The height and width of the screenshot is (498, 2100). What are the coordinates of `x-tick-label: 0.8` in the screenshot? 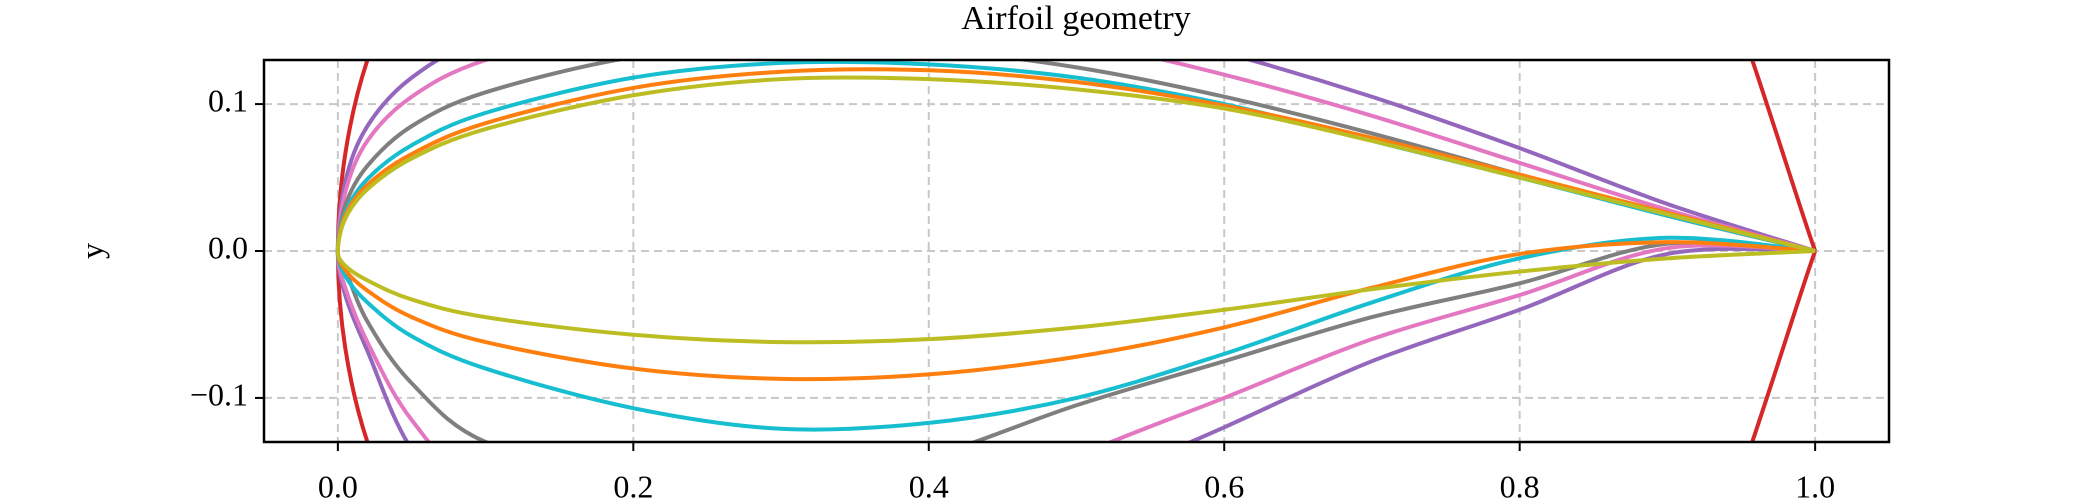 It's located at (1520, 483).